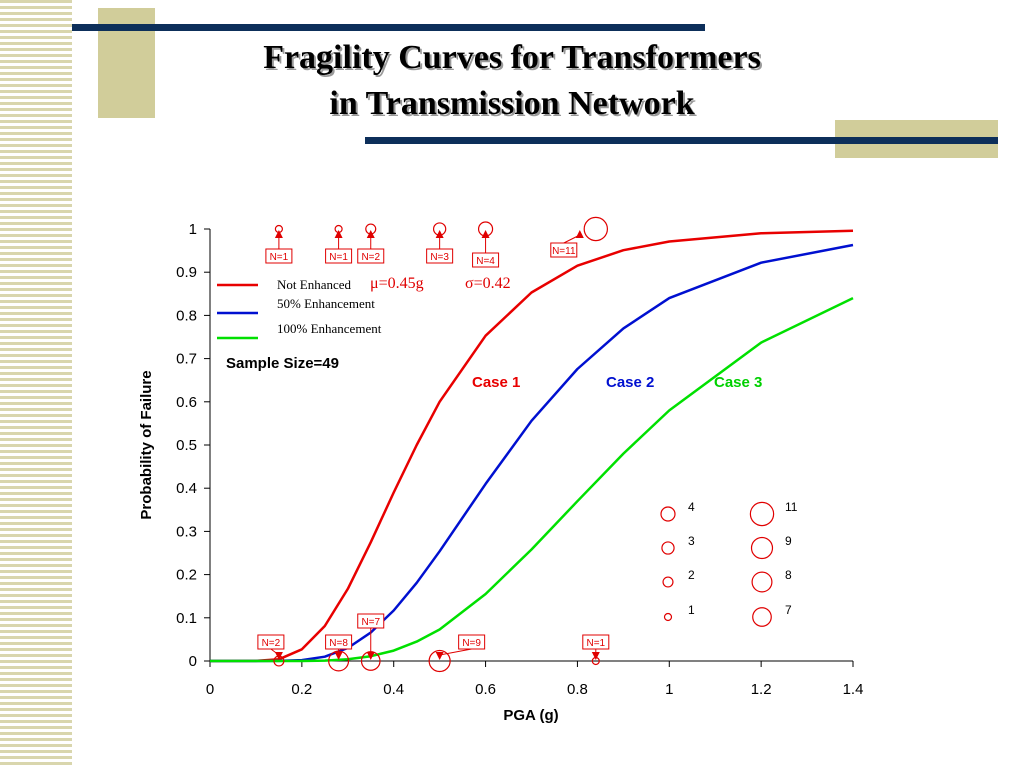 This screenshot has width=1024, height=768. I want to click on slide-title: Fragility Curves for Transformers, so click(512, 57).